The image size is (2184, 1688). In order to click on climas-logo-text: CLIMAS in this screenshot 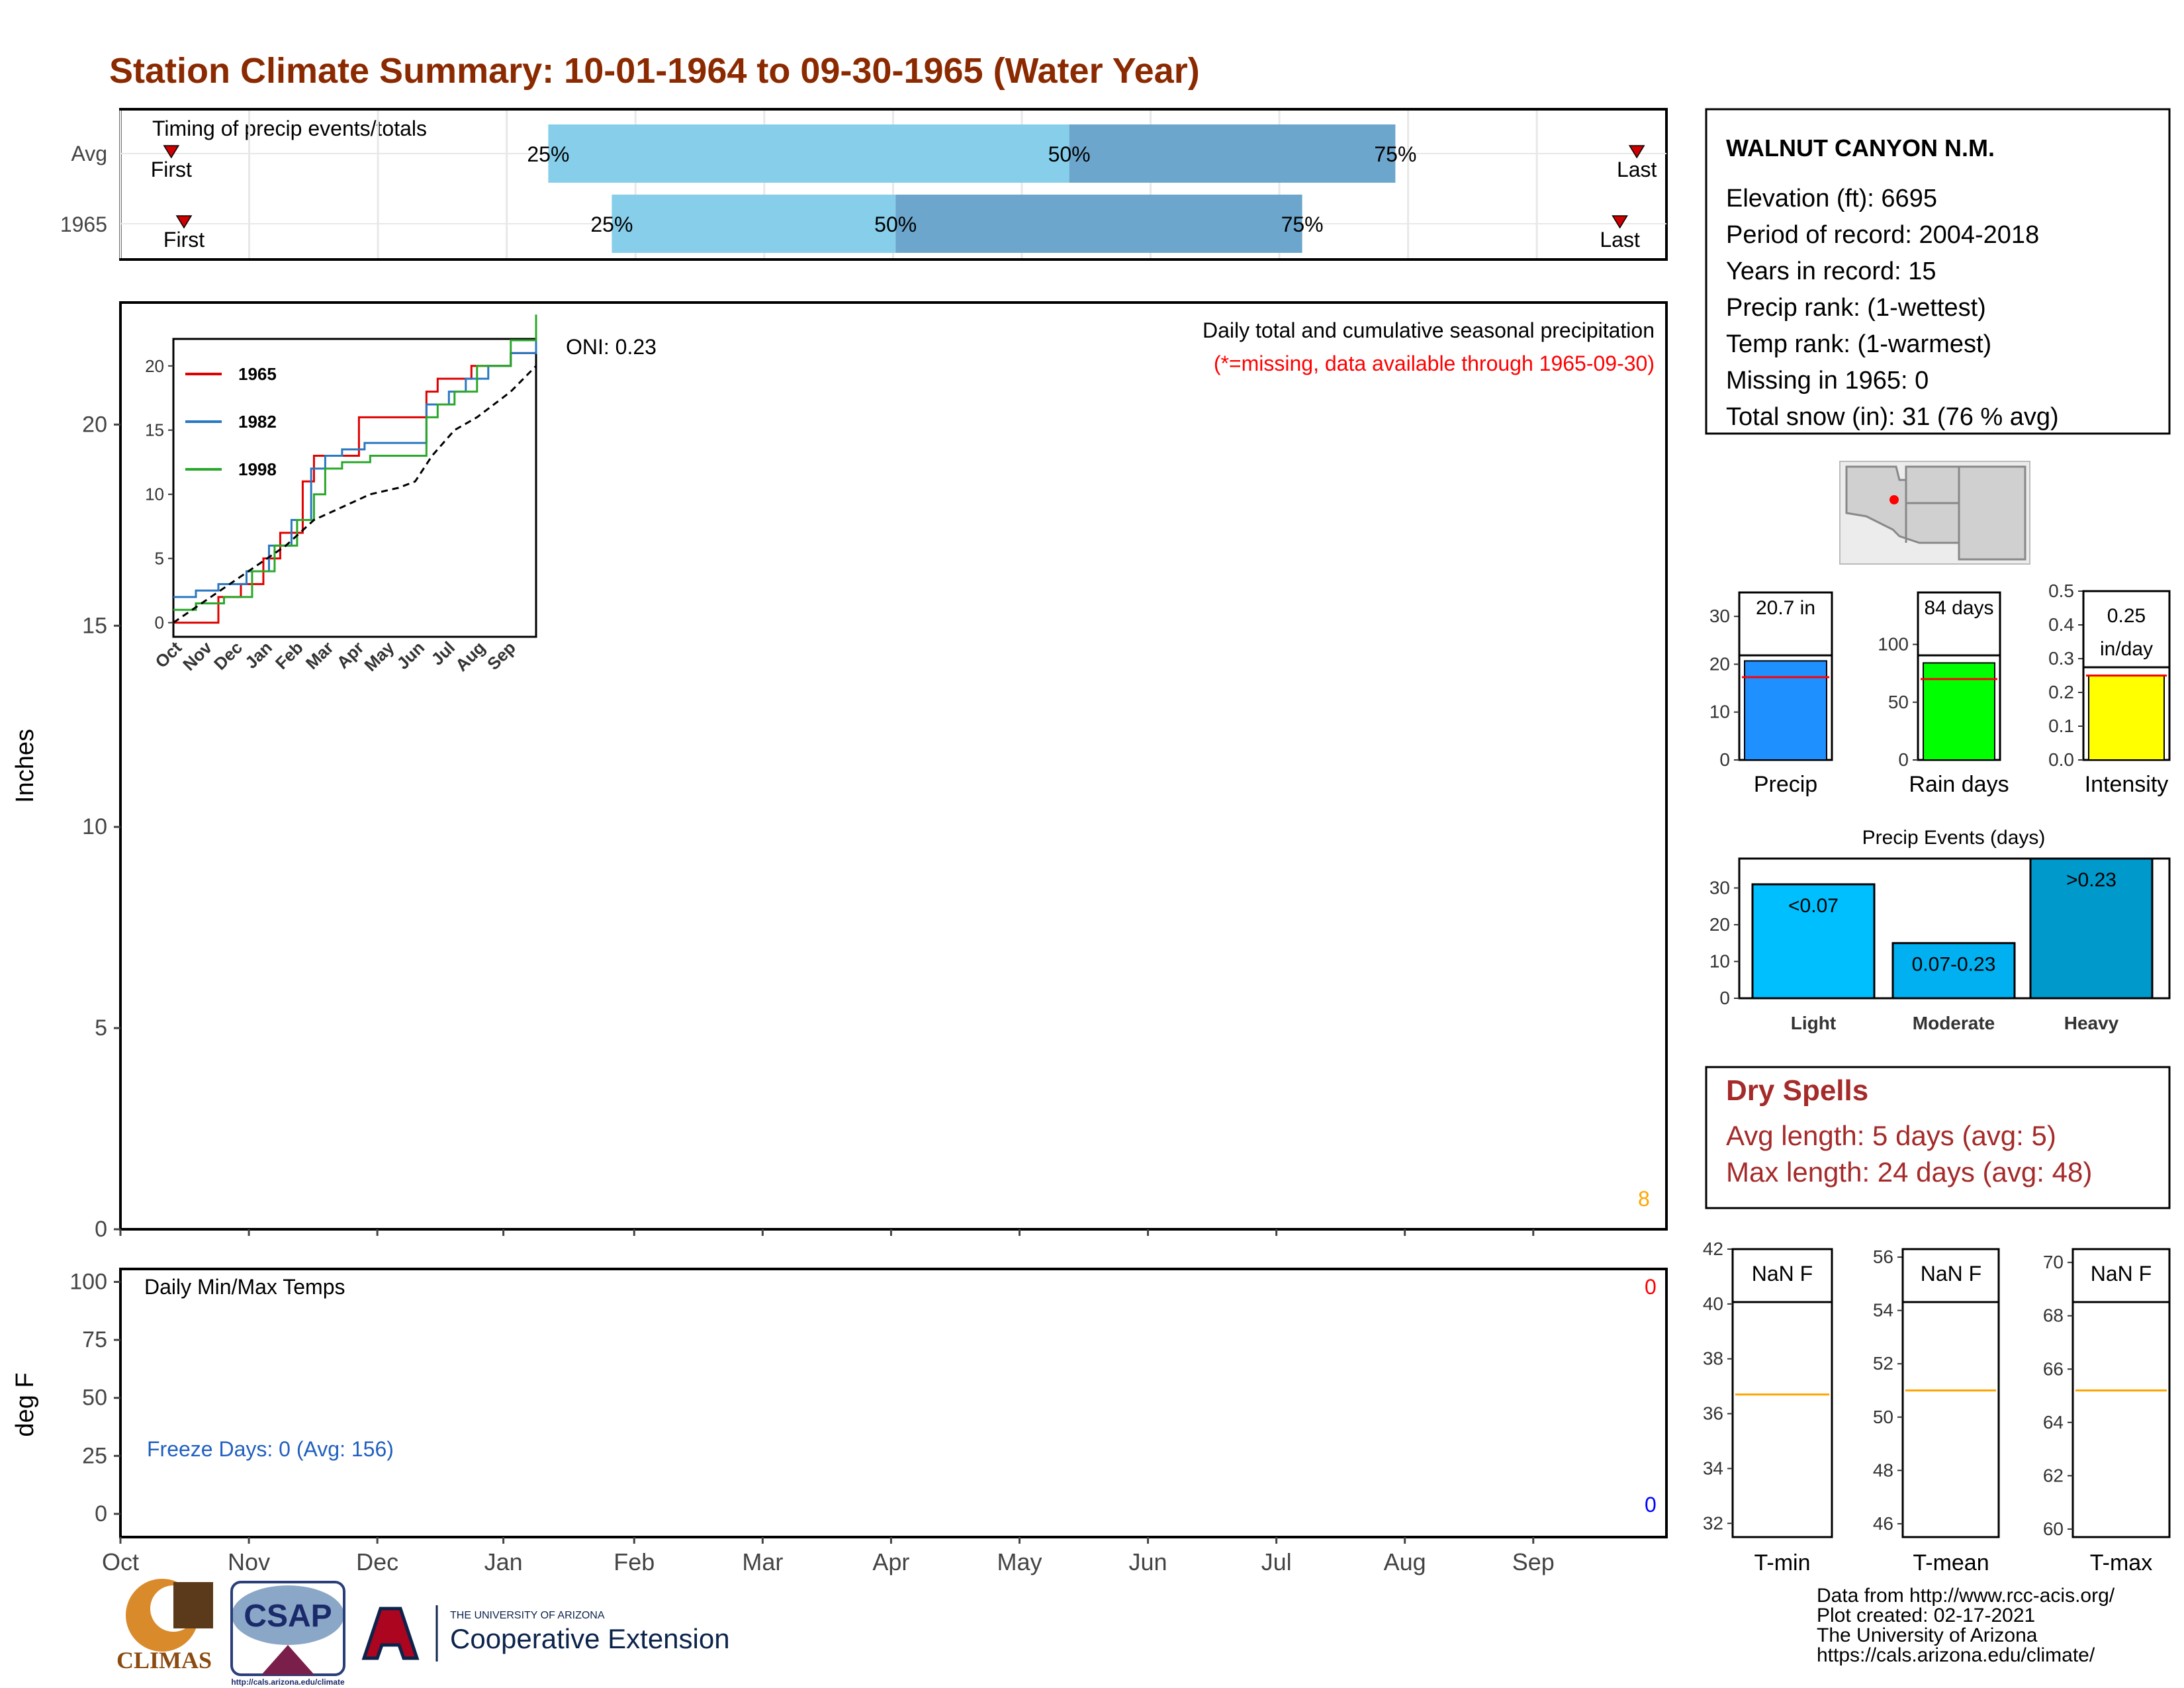, I will do `click(164, 1660)`.